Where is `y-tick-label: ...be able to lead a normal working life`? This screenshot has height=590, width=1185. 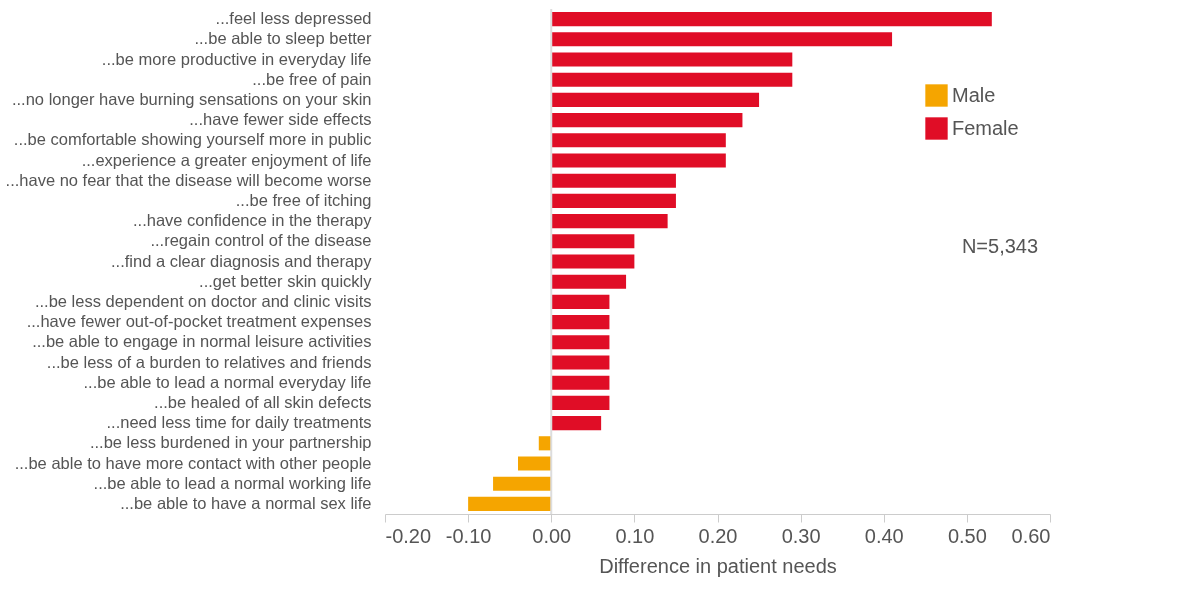 y-tick-label: ...be able to lead a normal working life is located at coordinates (232, 482).